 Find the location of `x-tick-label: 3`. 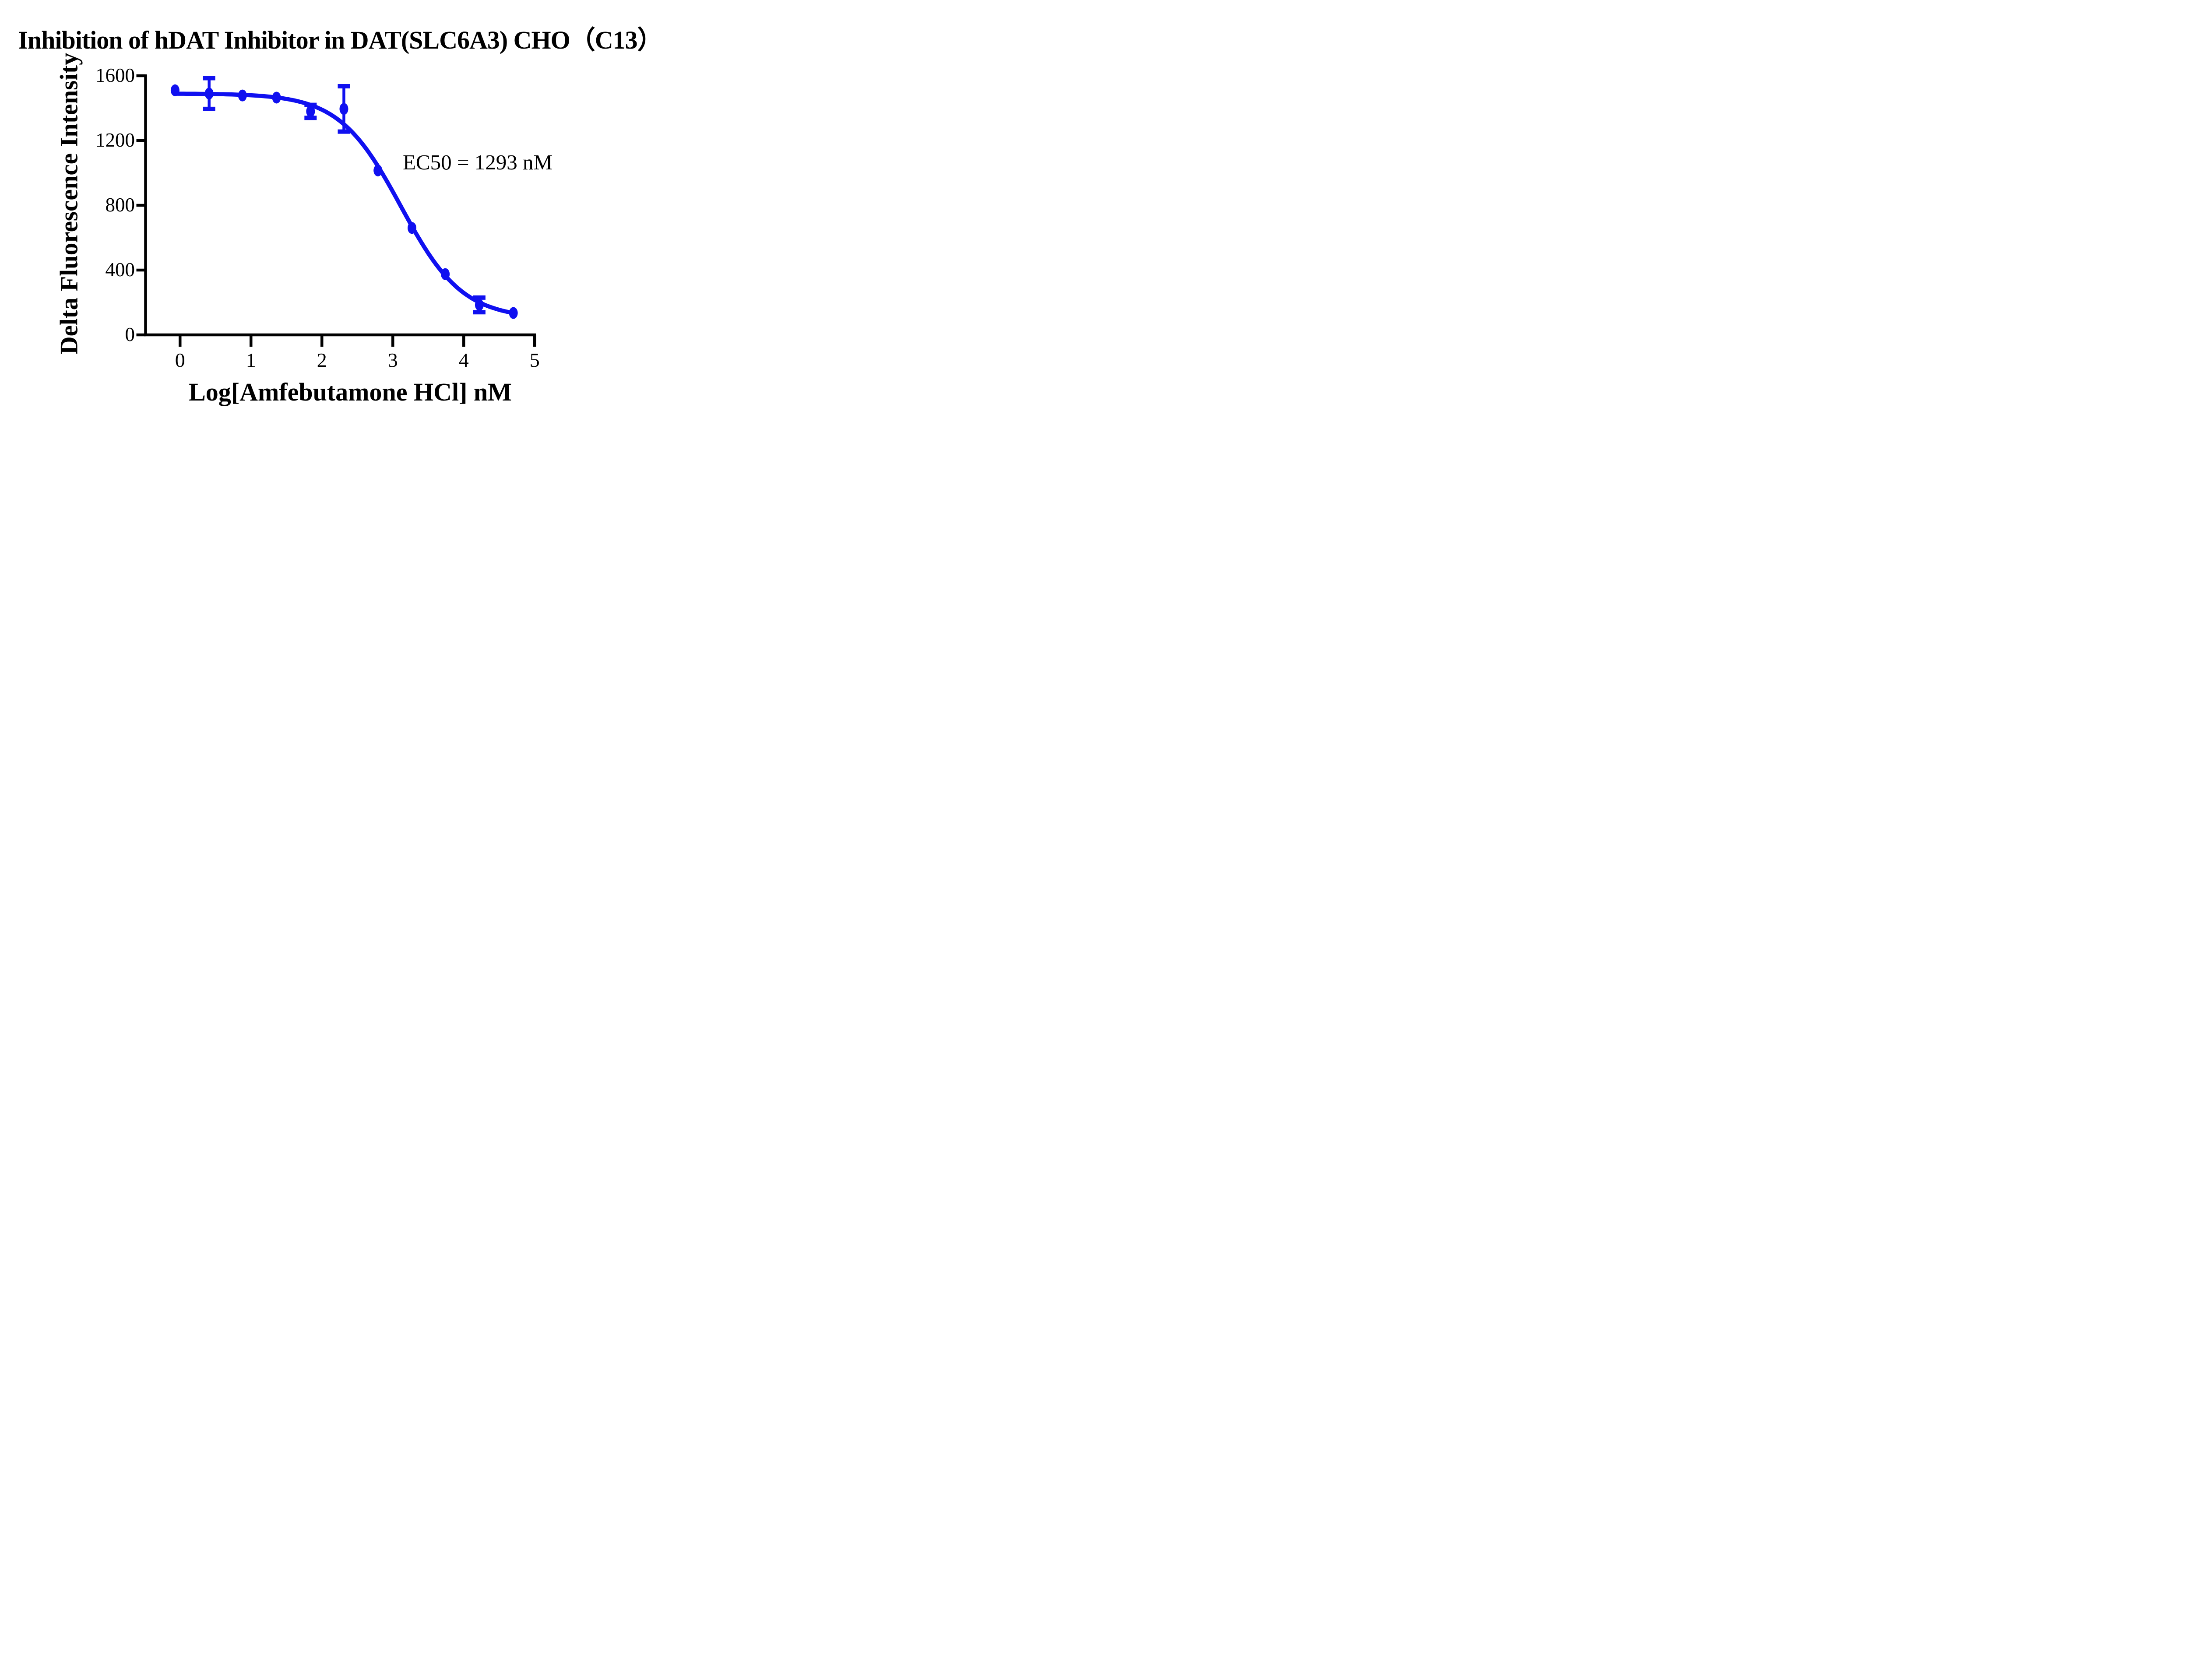

x-tick-label: 3 is located at coordinates (393, 360).